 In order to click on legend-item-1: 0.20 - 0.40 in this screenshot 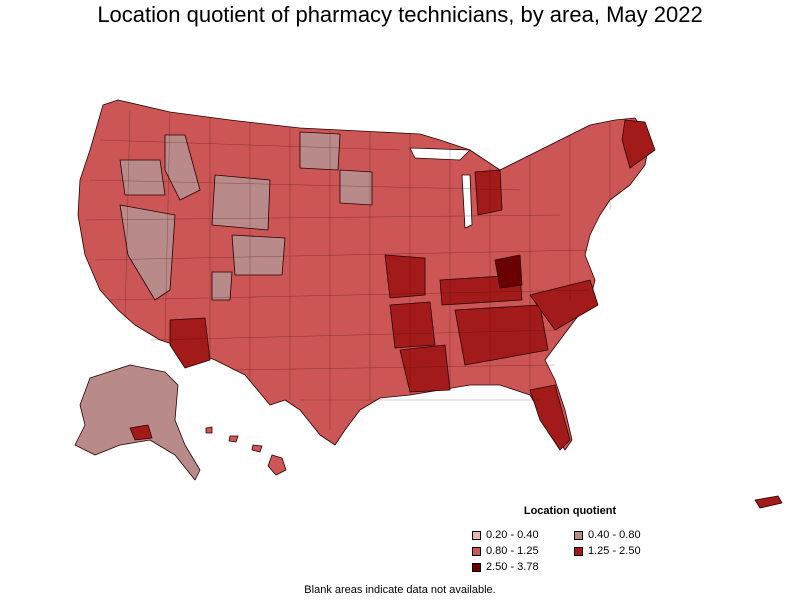, I will do `click(505, 535)`.